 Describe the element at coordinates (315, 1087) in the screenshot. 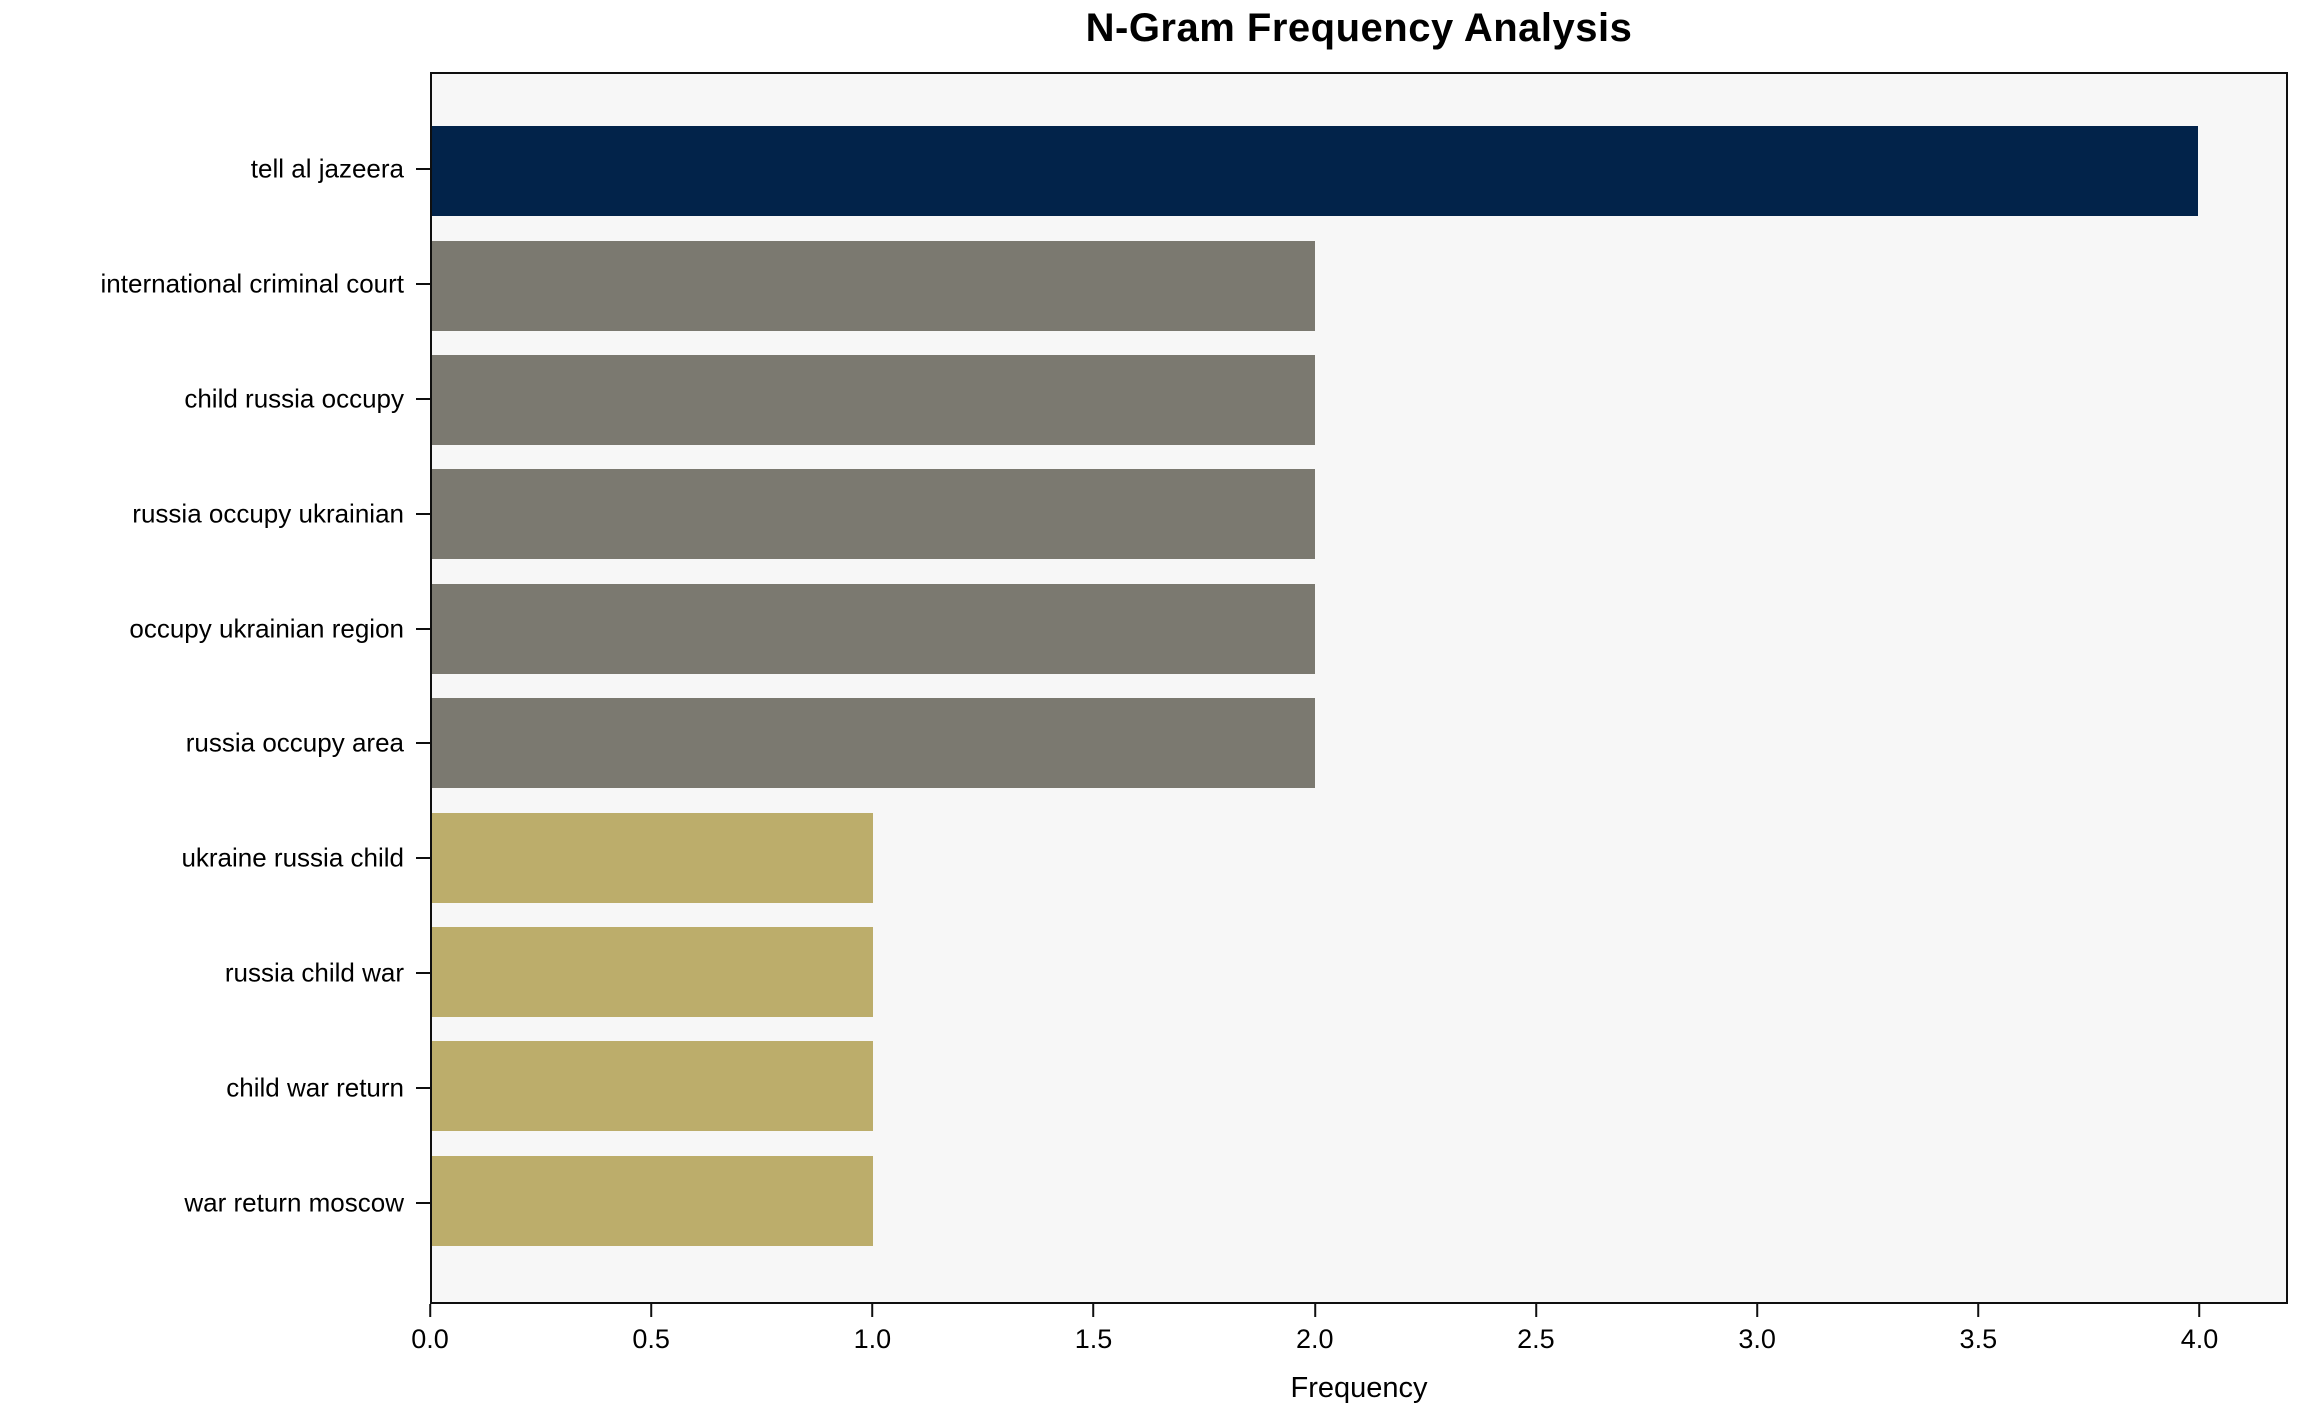

I see `y-tick-label: child war return` at that location.